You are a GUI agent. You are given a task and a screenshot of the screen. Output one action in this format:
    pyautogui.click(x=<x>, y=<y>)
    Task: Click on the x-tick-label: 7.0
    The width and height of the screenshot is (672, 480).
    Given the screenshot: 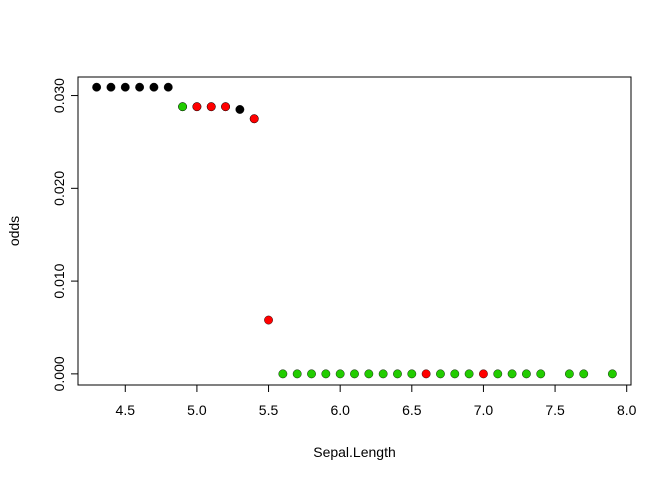 What is the action you would take?
    pyautogui.click(x=484, y=410)
    